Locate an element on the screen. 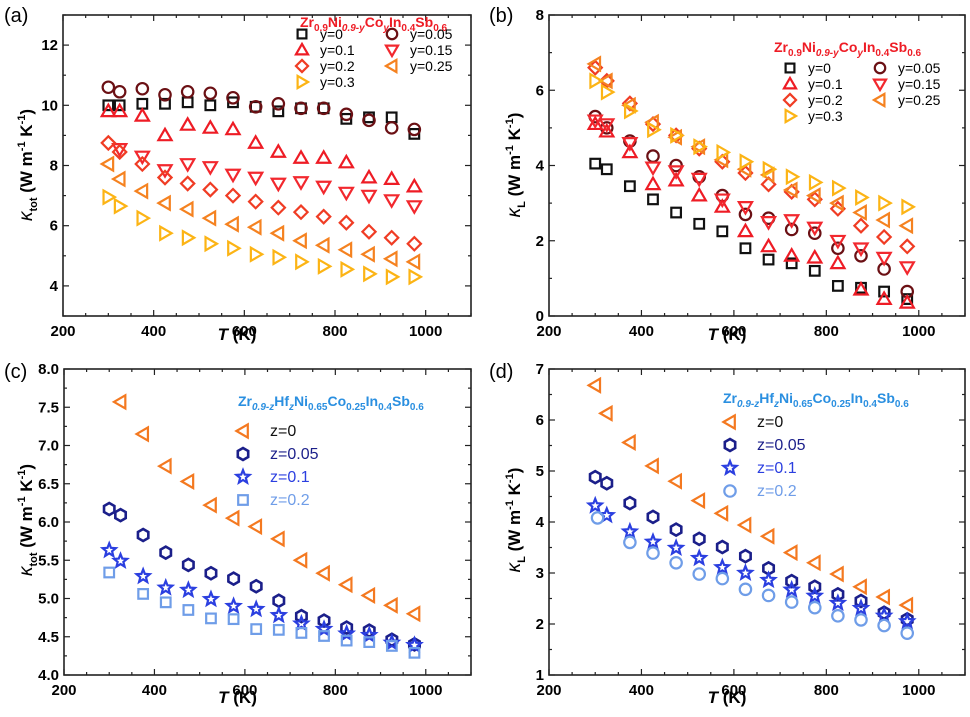  legend-title: Zr0.9Ni0.9-yCoyIn0.4Sb0.6 is located at coordinates (374, 24).